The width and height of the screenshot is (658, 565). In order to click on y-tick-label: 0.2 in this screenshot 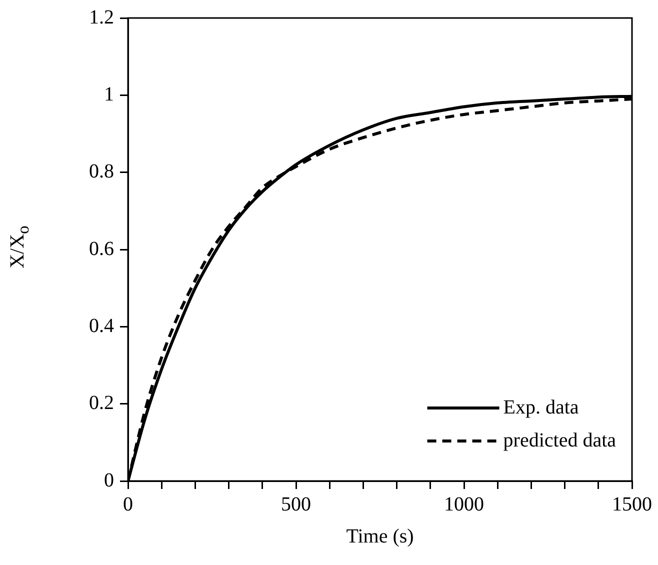, I will do `click(101, 403)`.